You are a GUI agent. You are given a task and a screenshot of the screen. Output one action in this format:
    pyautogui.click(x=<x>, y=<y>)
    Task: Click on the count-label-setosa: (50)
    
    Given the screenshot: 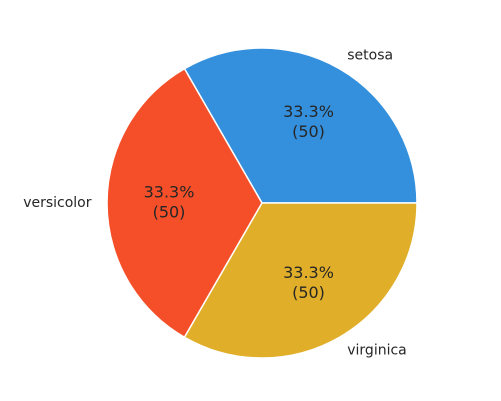 What is the action you would take?
    pyautogui.click(x=308, y=131)
    